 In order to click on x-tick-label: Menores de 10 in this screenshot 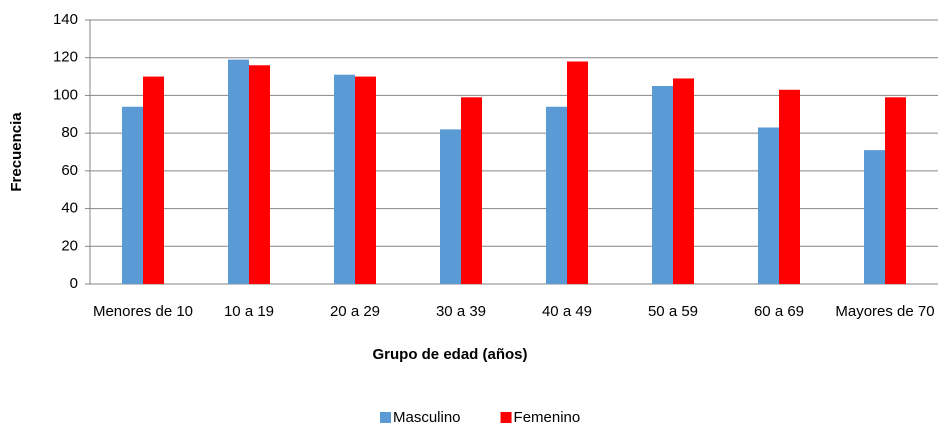, I will do `click(143, 311)`.